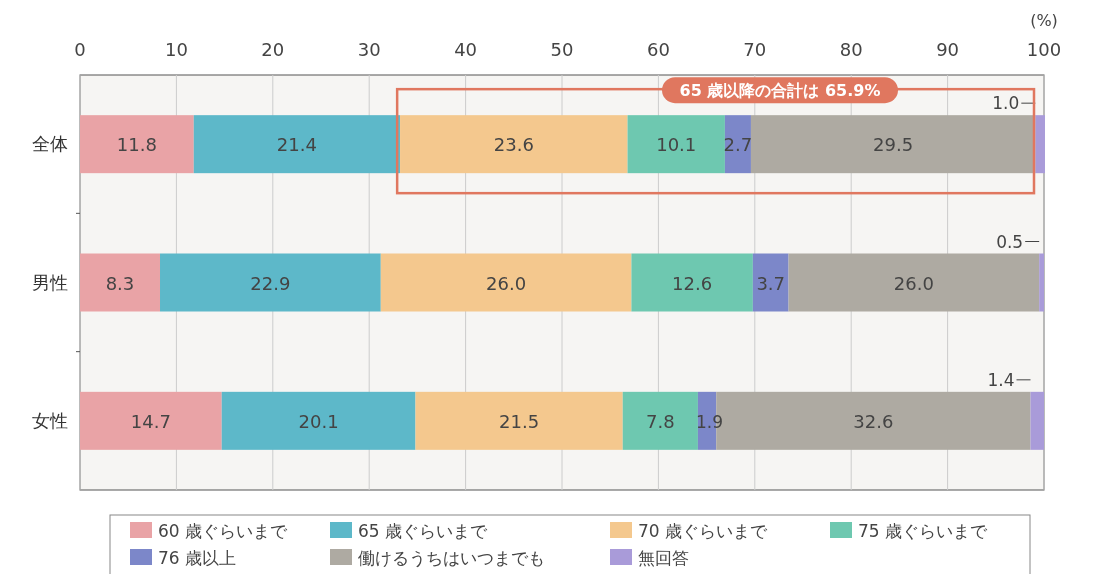 The height and width of the screenshot is (574, 1094). I want to click on x-tick-label: 90, so click(948, 49).